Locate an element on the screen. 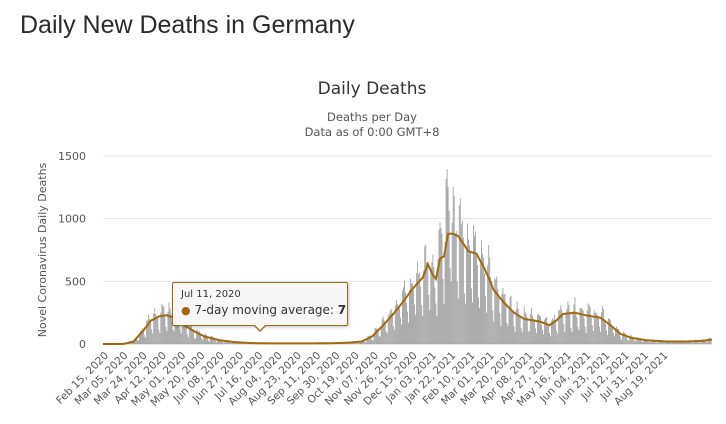  tooltip-value: 7 is located at coordinates (342, 310).